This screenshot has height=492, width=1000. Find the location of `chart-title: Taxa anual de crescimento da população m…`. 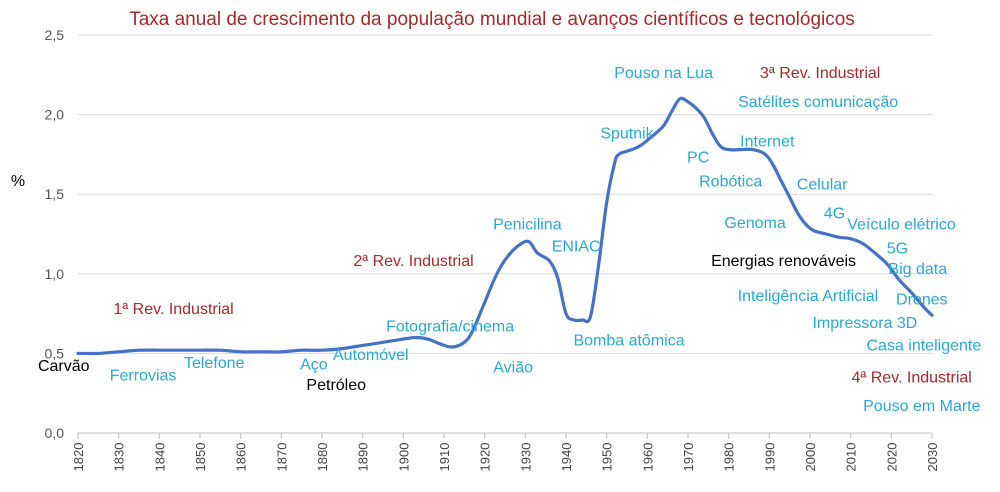

chart-title: Taxa anual de crescimento da população m… is located at coordinates (492, 19).